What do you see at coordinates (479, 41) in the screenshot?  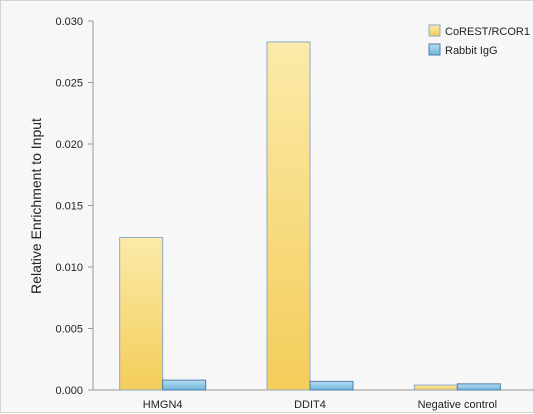 I see `legend: CoREST/RCOR1 Rabbit IgG` at bounding box center [479, 41].